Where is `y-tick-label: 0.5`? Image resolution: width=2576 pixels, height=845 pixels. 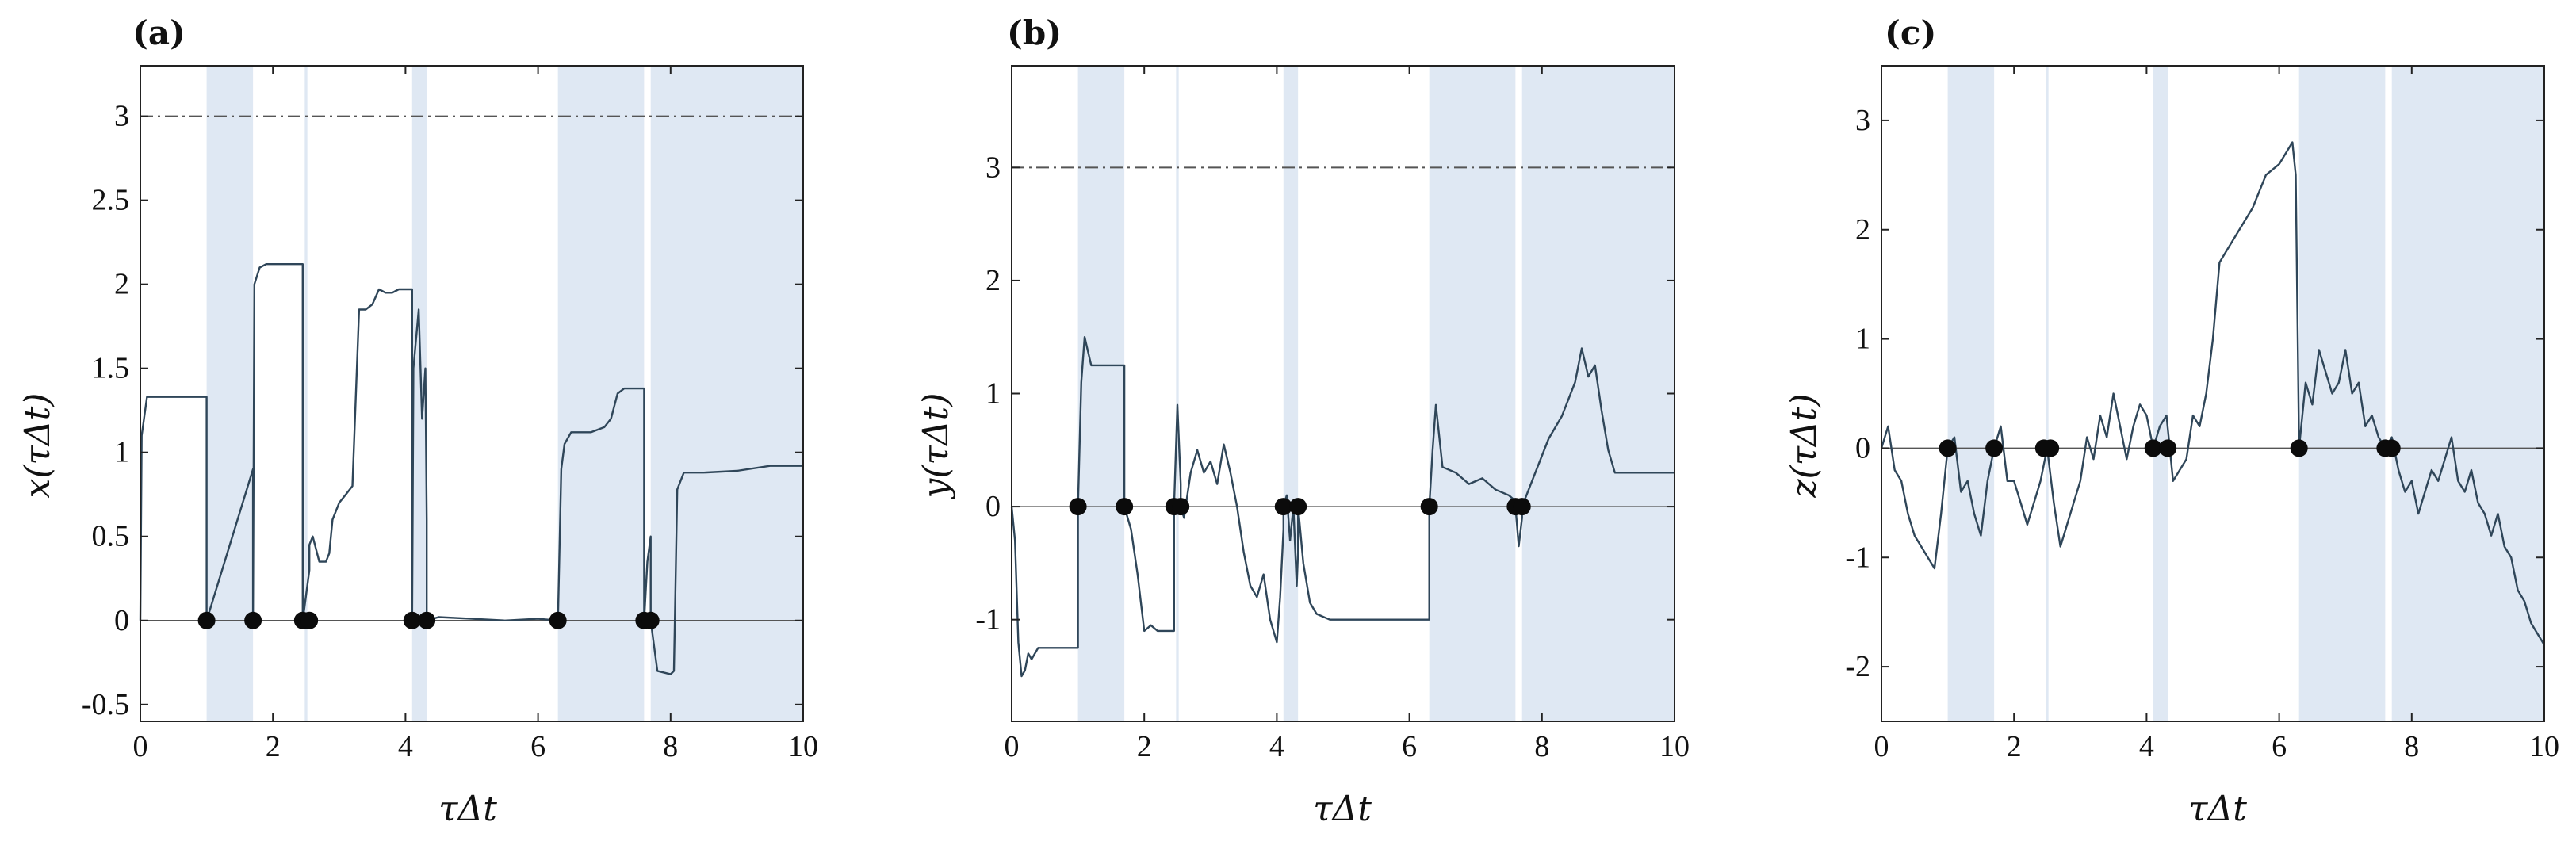 y-tick-label: 0.5 is located at coordinates (111, 536).